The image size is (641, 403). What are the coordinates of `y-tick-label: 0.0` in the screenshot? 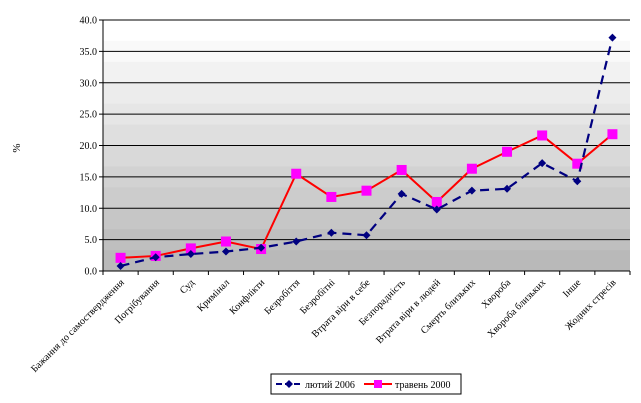 It's located at (91, 272).